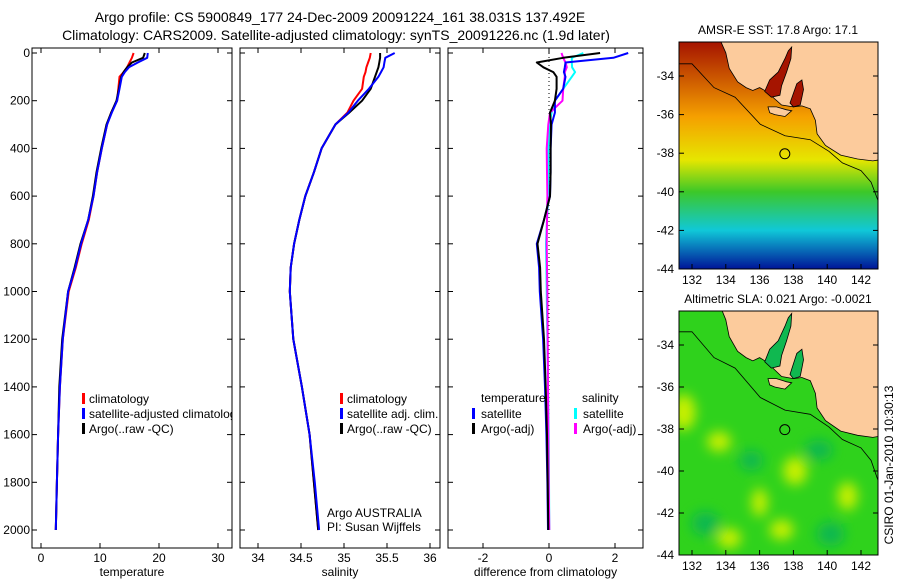  What do you see at coordinates (16, 482) in the screenshot?
I see `y-tick-label: 1800` at bounding box center [16, 482].